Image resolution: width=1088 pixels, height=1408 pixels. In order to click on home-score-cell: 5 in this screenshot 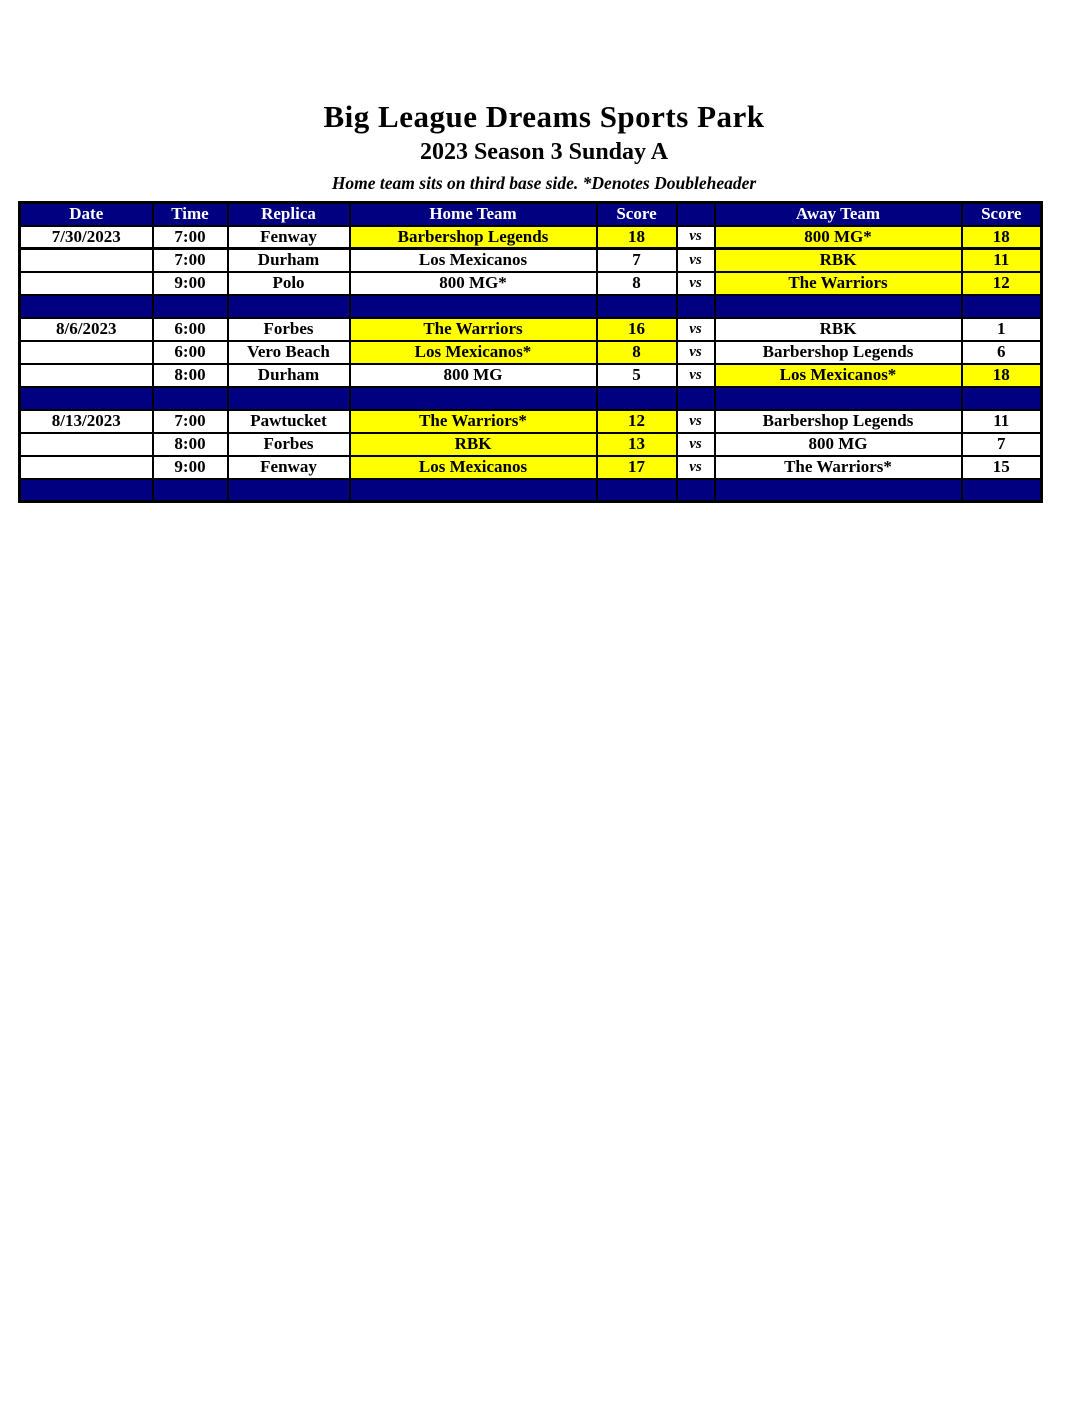, I will do `click(636, 375)`.